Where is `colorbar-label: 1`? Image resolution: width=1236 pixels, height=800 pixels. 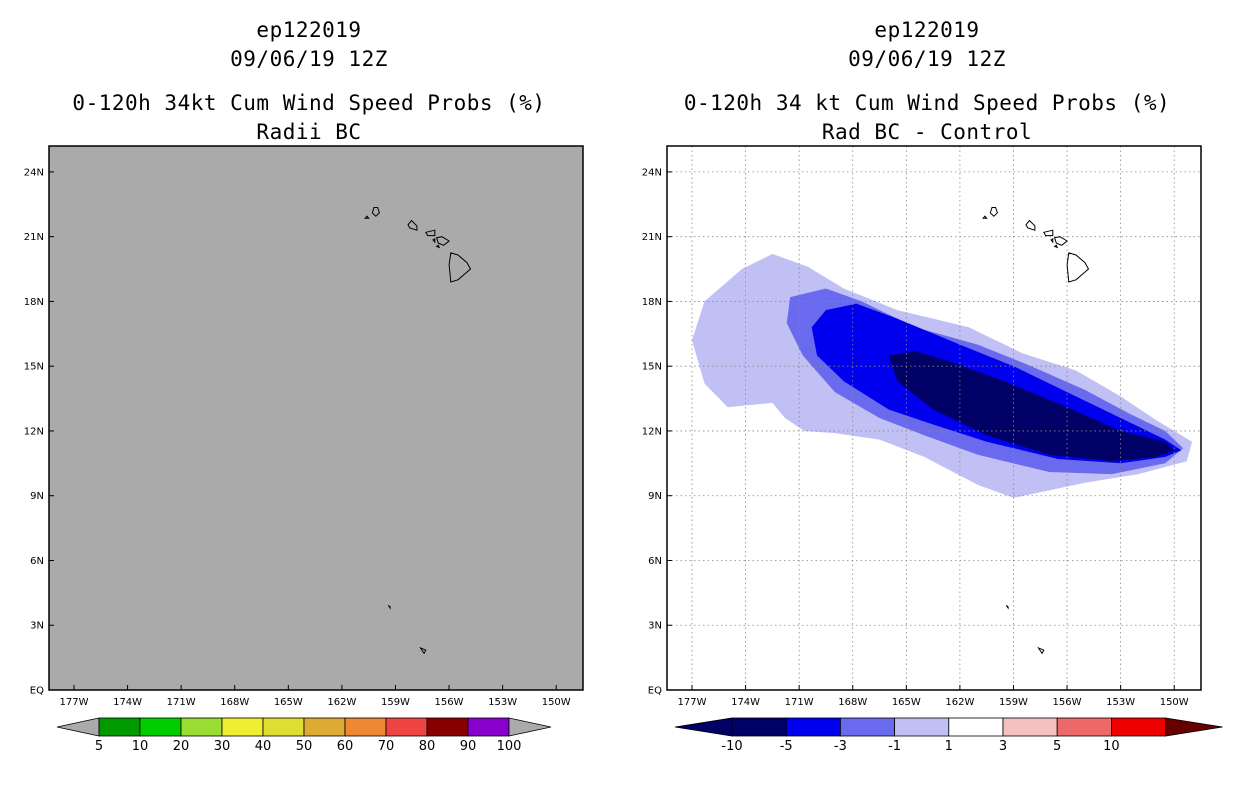 colorbar-label: 1 is located at coordinates (949, 746).